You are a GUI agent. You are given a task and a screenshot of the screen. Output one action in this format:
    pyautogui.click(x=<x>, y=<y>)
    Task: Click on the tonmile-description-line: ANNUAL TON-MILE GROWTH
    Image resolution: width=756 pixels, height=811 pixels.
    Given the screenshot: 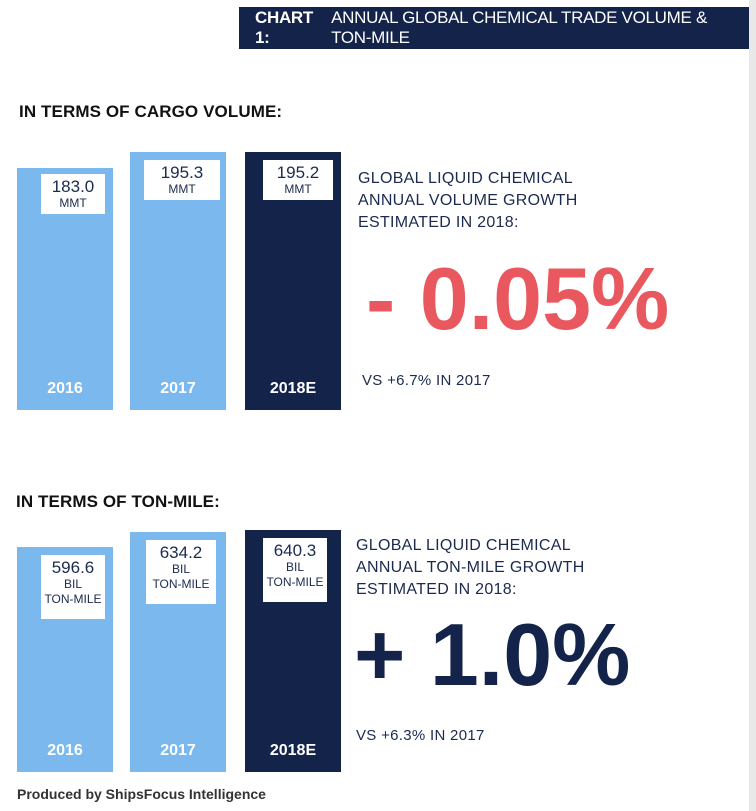 What is the action you would take?
    pyautogui.click(x=470, y=567)
    